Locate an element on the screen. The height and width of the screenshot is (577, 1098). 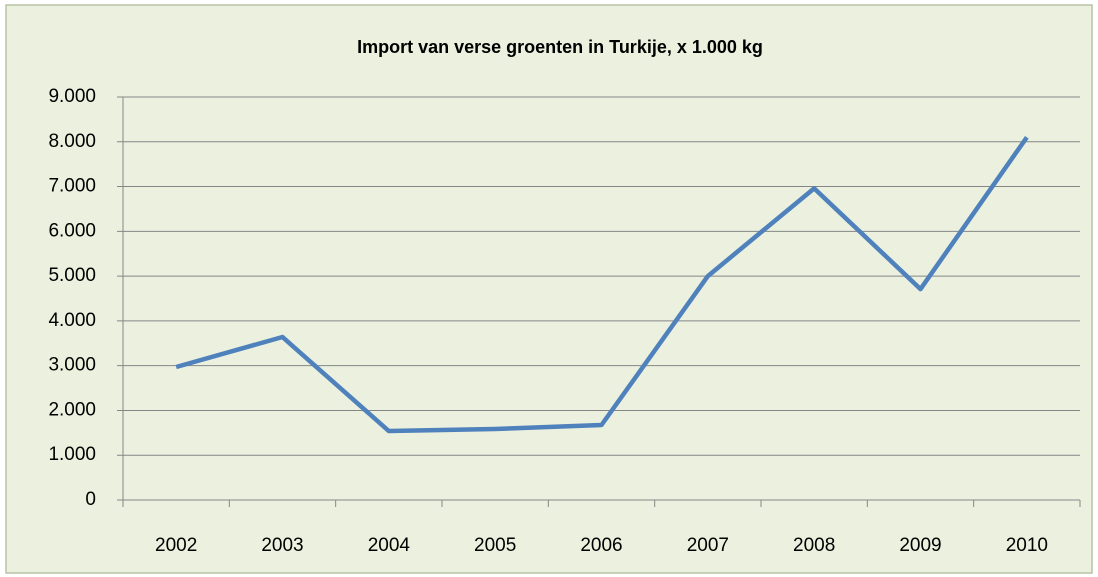
y-tick-label: 5.000 is located at coordinates (72, 275).